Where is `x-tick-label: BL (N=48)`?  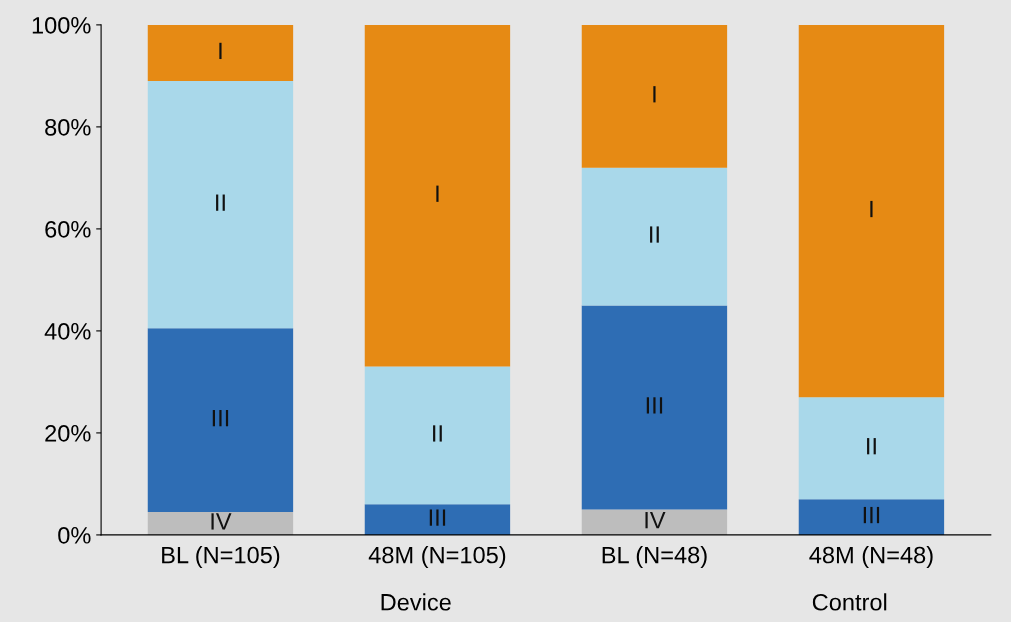
x-tick-label: BL (N=48) is located at coordinates (654, 557).